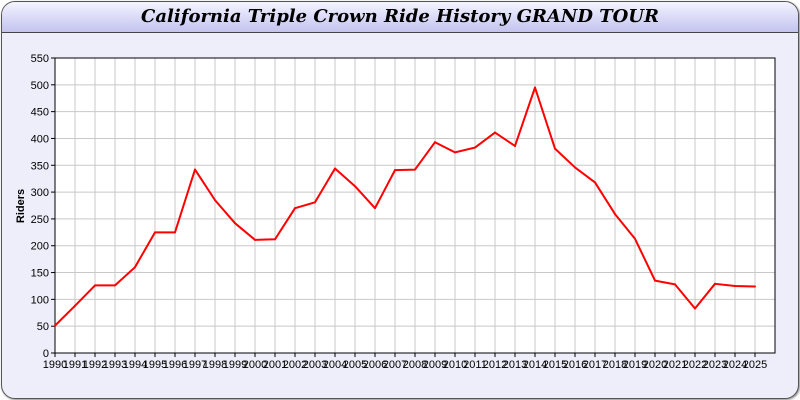 The image size is (800, 400). Describe the element at coordinates (335, 365) in the screenshot. I see `x-tick-label: 2004` at that location.